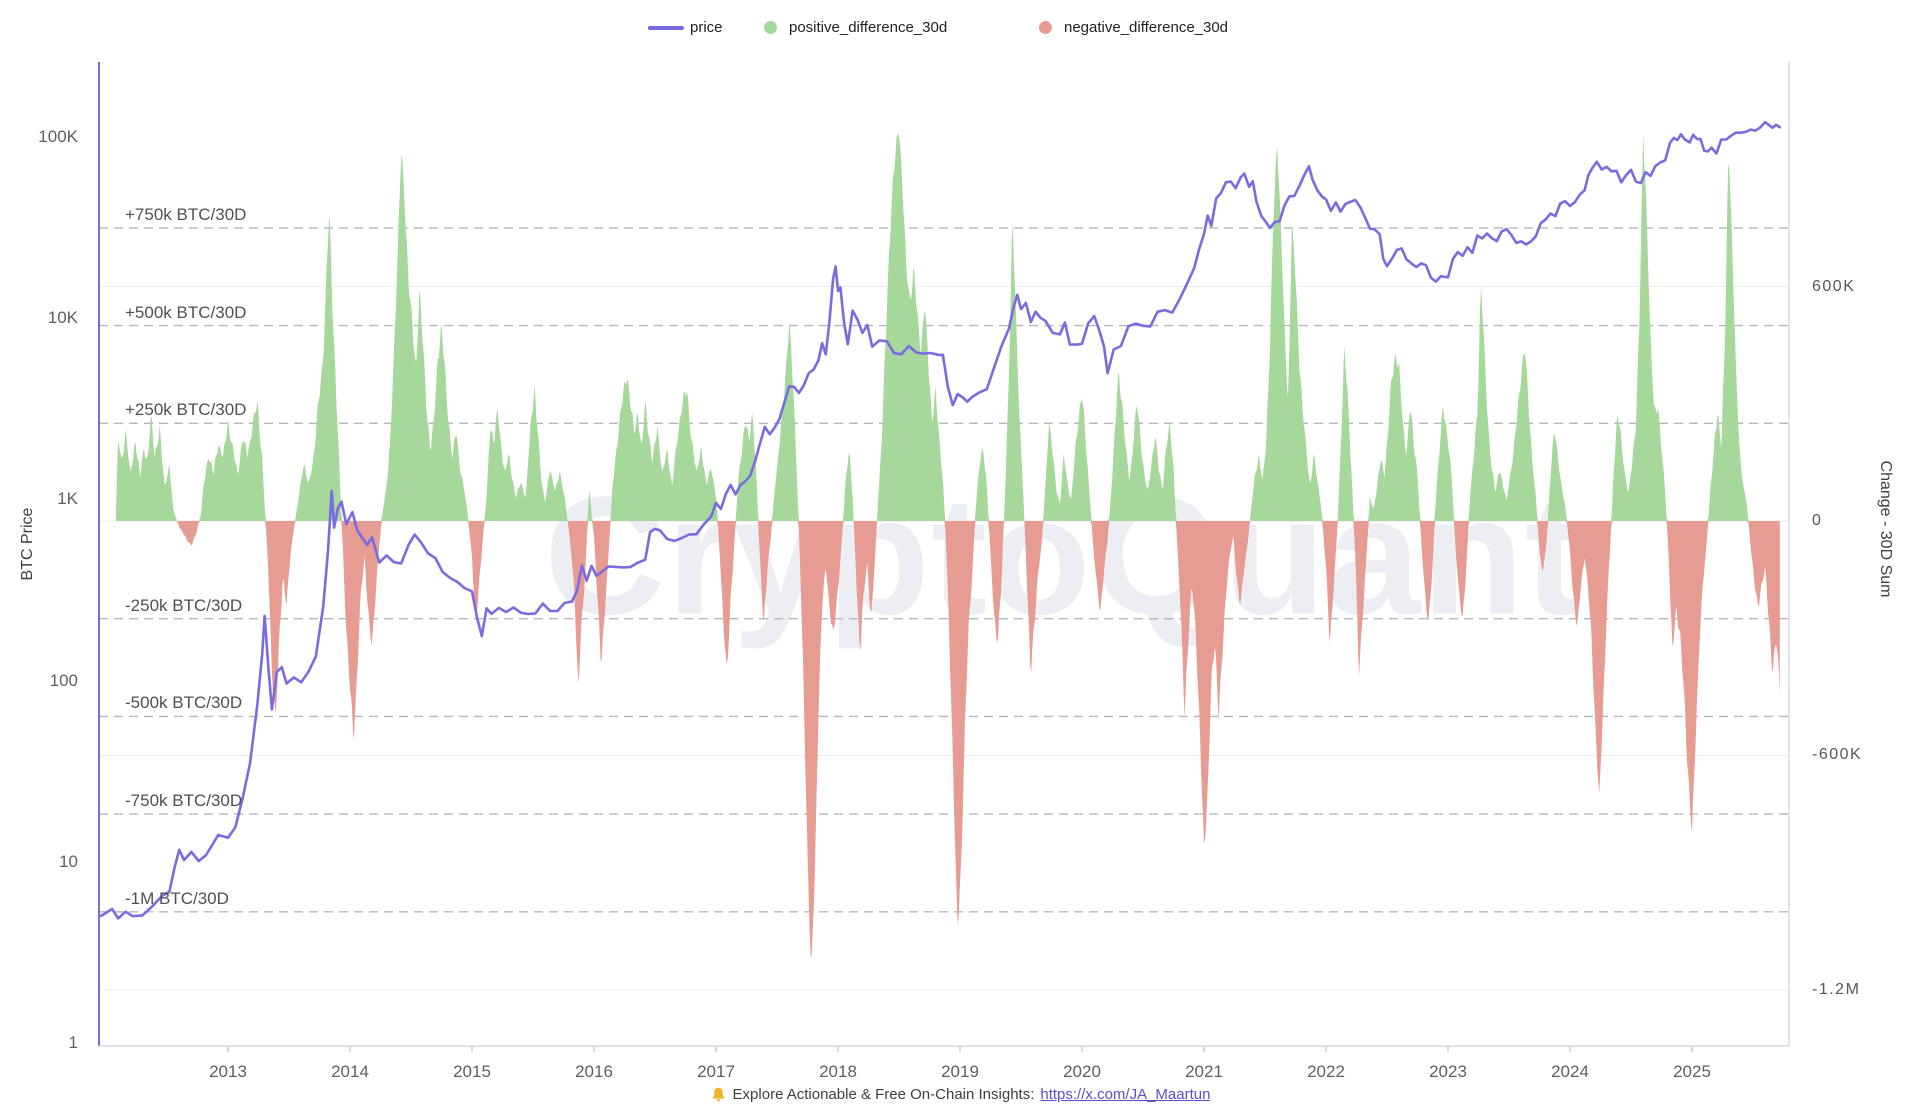 Image resolution: width=1920 pixels, height=1119 pixels. Describe the element at coordinates (228, 1071) in the screenshot. I see `x-axis-year-label: 2013` at that location.